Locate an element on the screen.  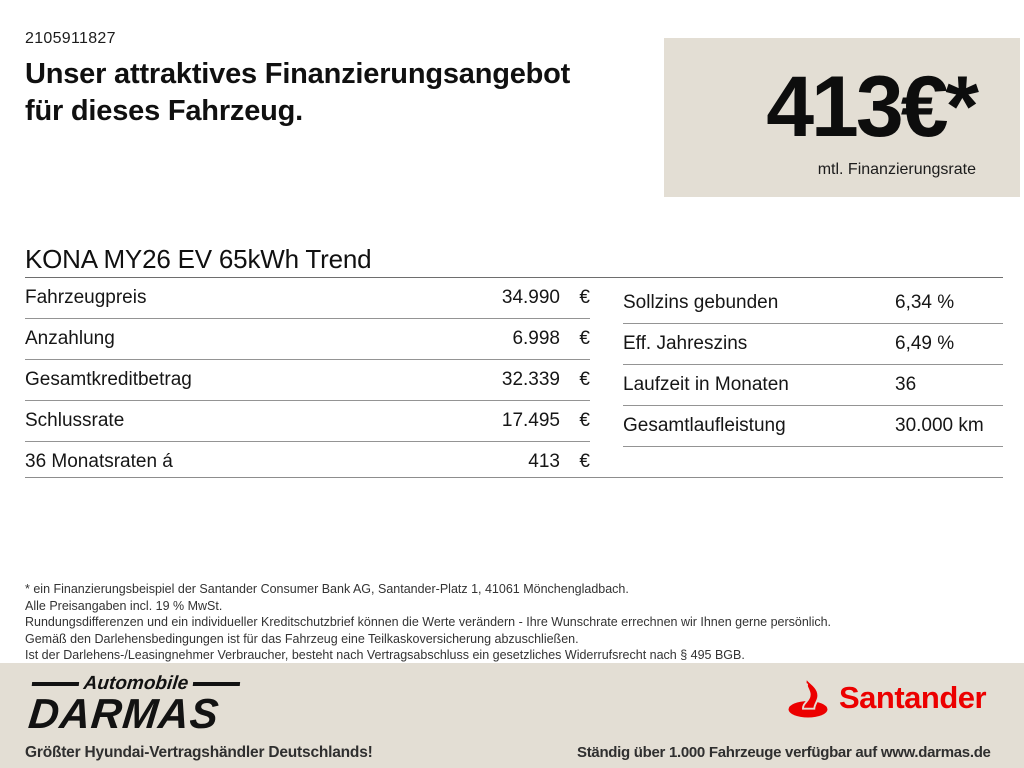
row-label: 36 Monatsraten á is located at coordinates (99, 461).